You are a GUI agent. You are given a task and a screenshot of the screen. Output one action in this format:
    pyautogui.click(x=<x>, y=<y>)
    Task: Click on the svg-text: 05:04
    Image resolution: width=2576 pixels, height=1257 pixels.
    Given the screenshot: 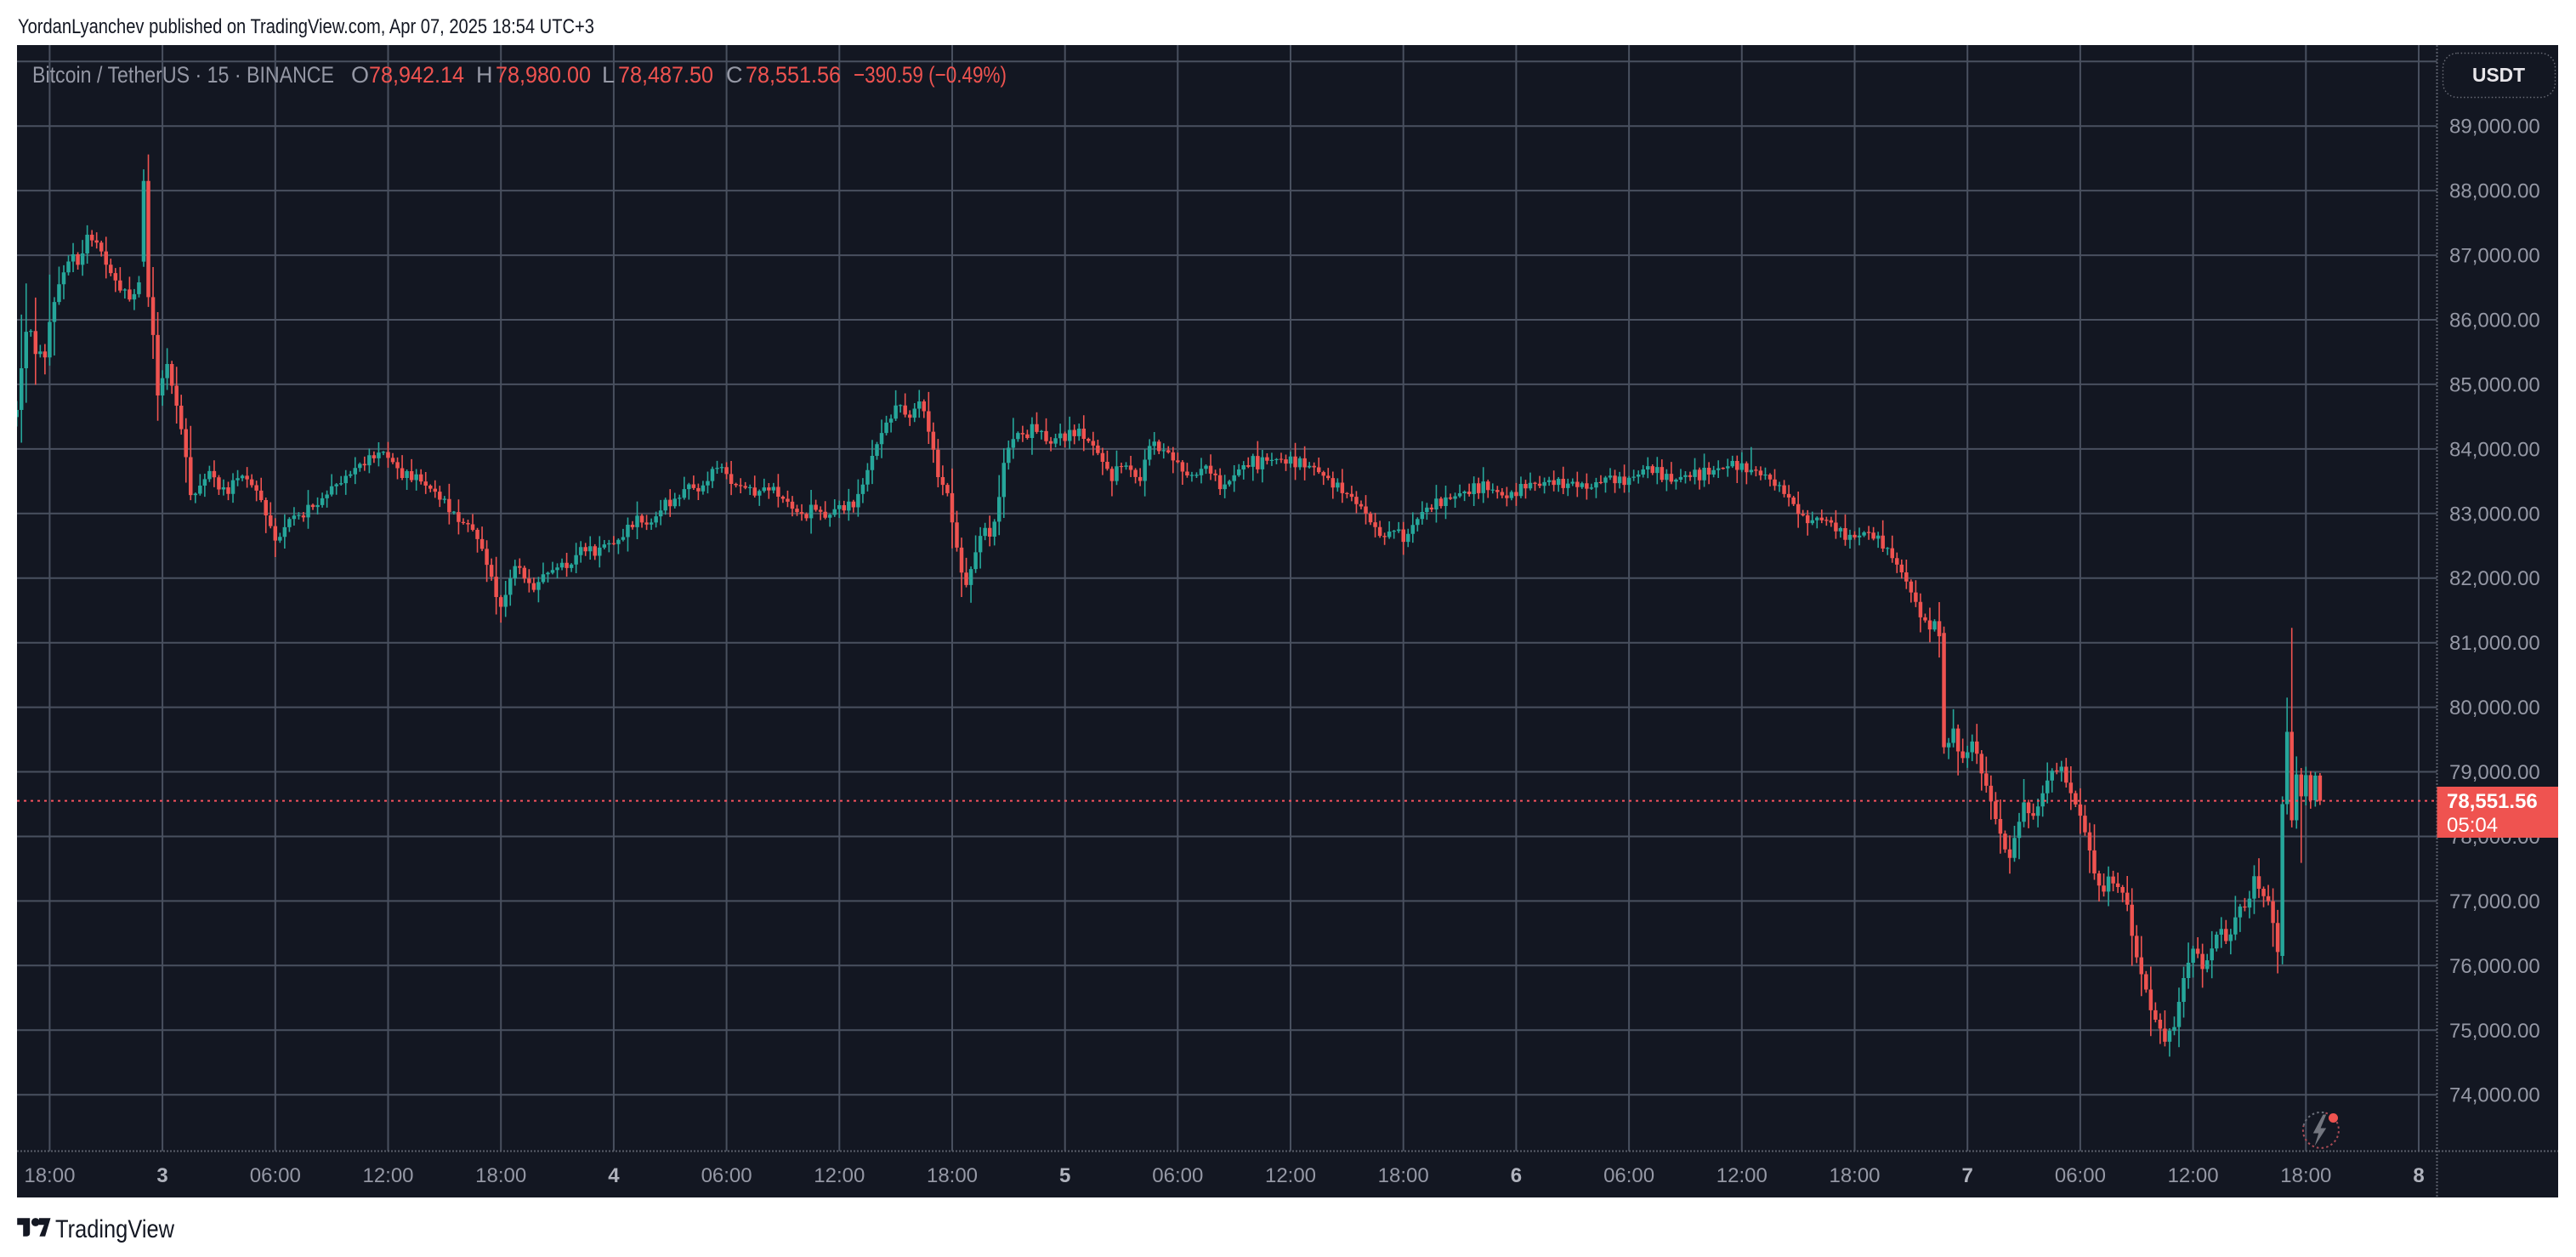 What is the action you would take?
    pyautogui.click(x=2473, y=825)
    